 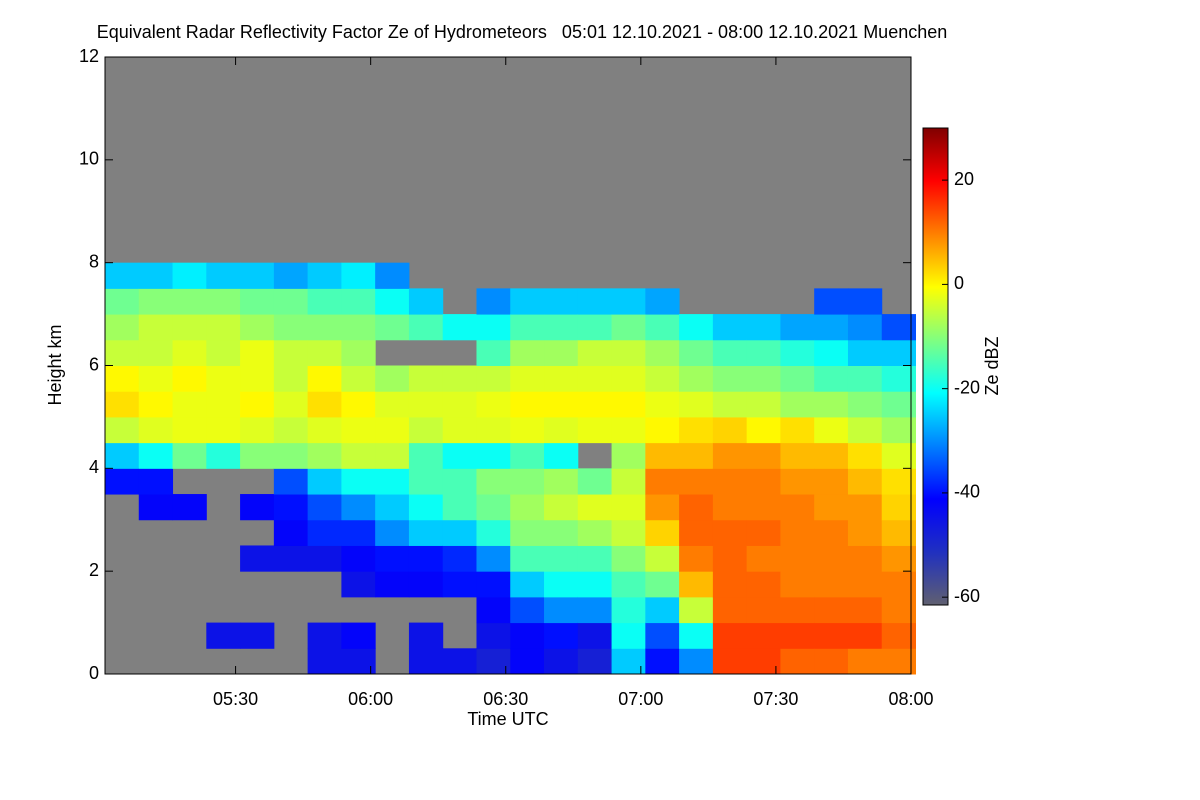 I want to click on x-tick-label: 07:30, so click(x=775, y=699).